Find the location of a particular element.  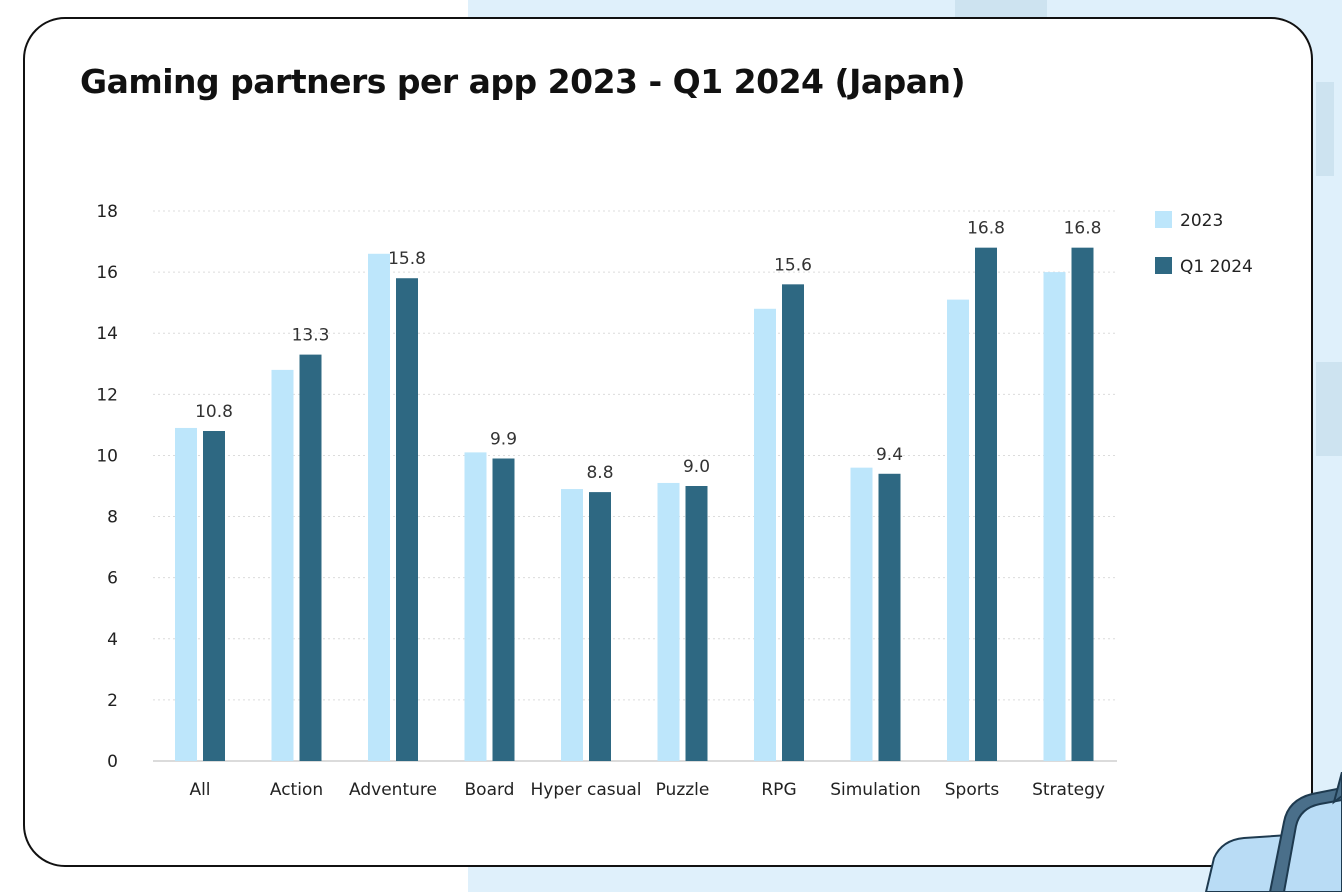

legend-label: 2023 is located at coordinates (1201, 221).